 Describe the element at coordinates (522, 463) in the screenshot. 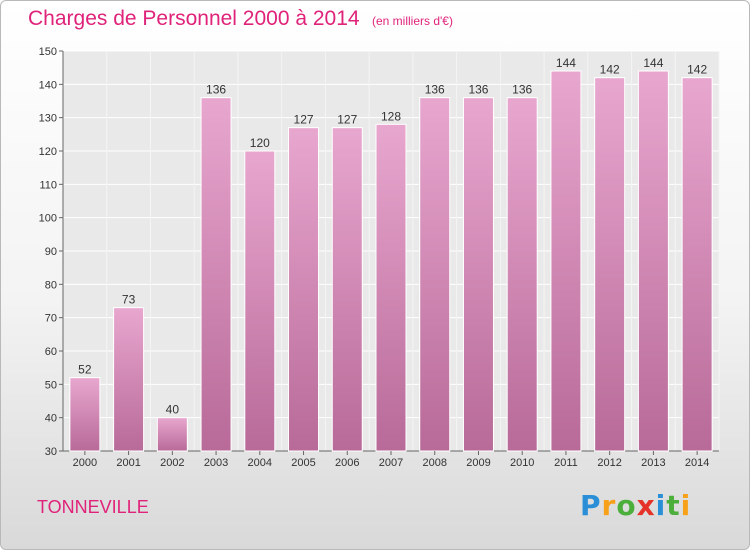

I see `x-tick-label: 2010` at that location.